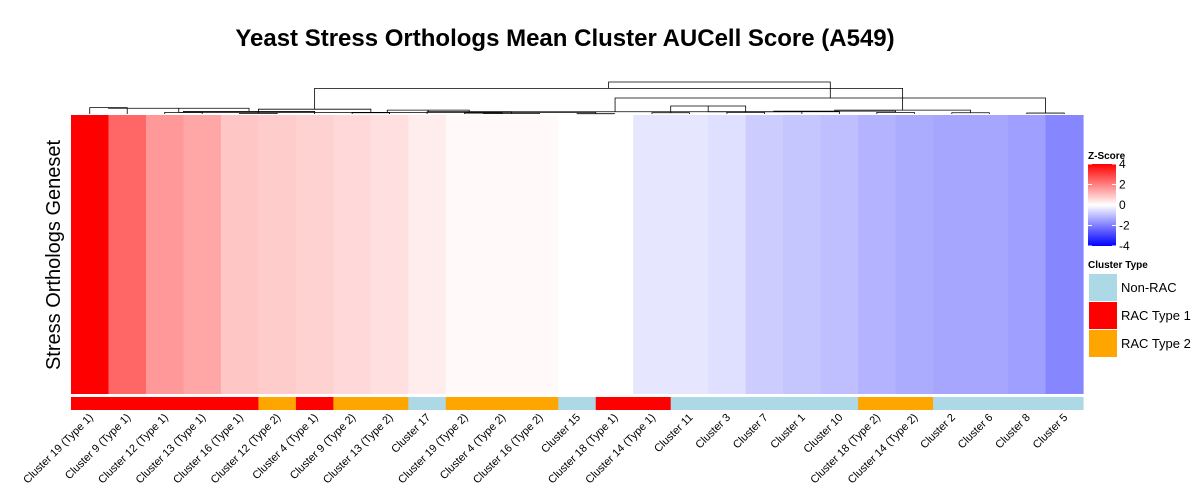  Describe the element at coordinates (1122, 185) in the screenshot. I see `zscore-tick-label: 2` at that location.